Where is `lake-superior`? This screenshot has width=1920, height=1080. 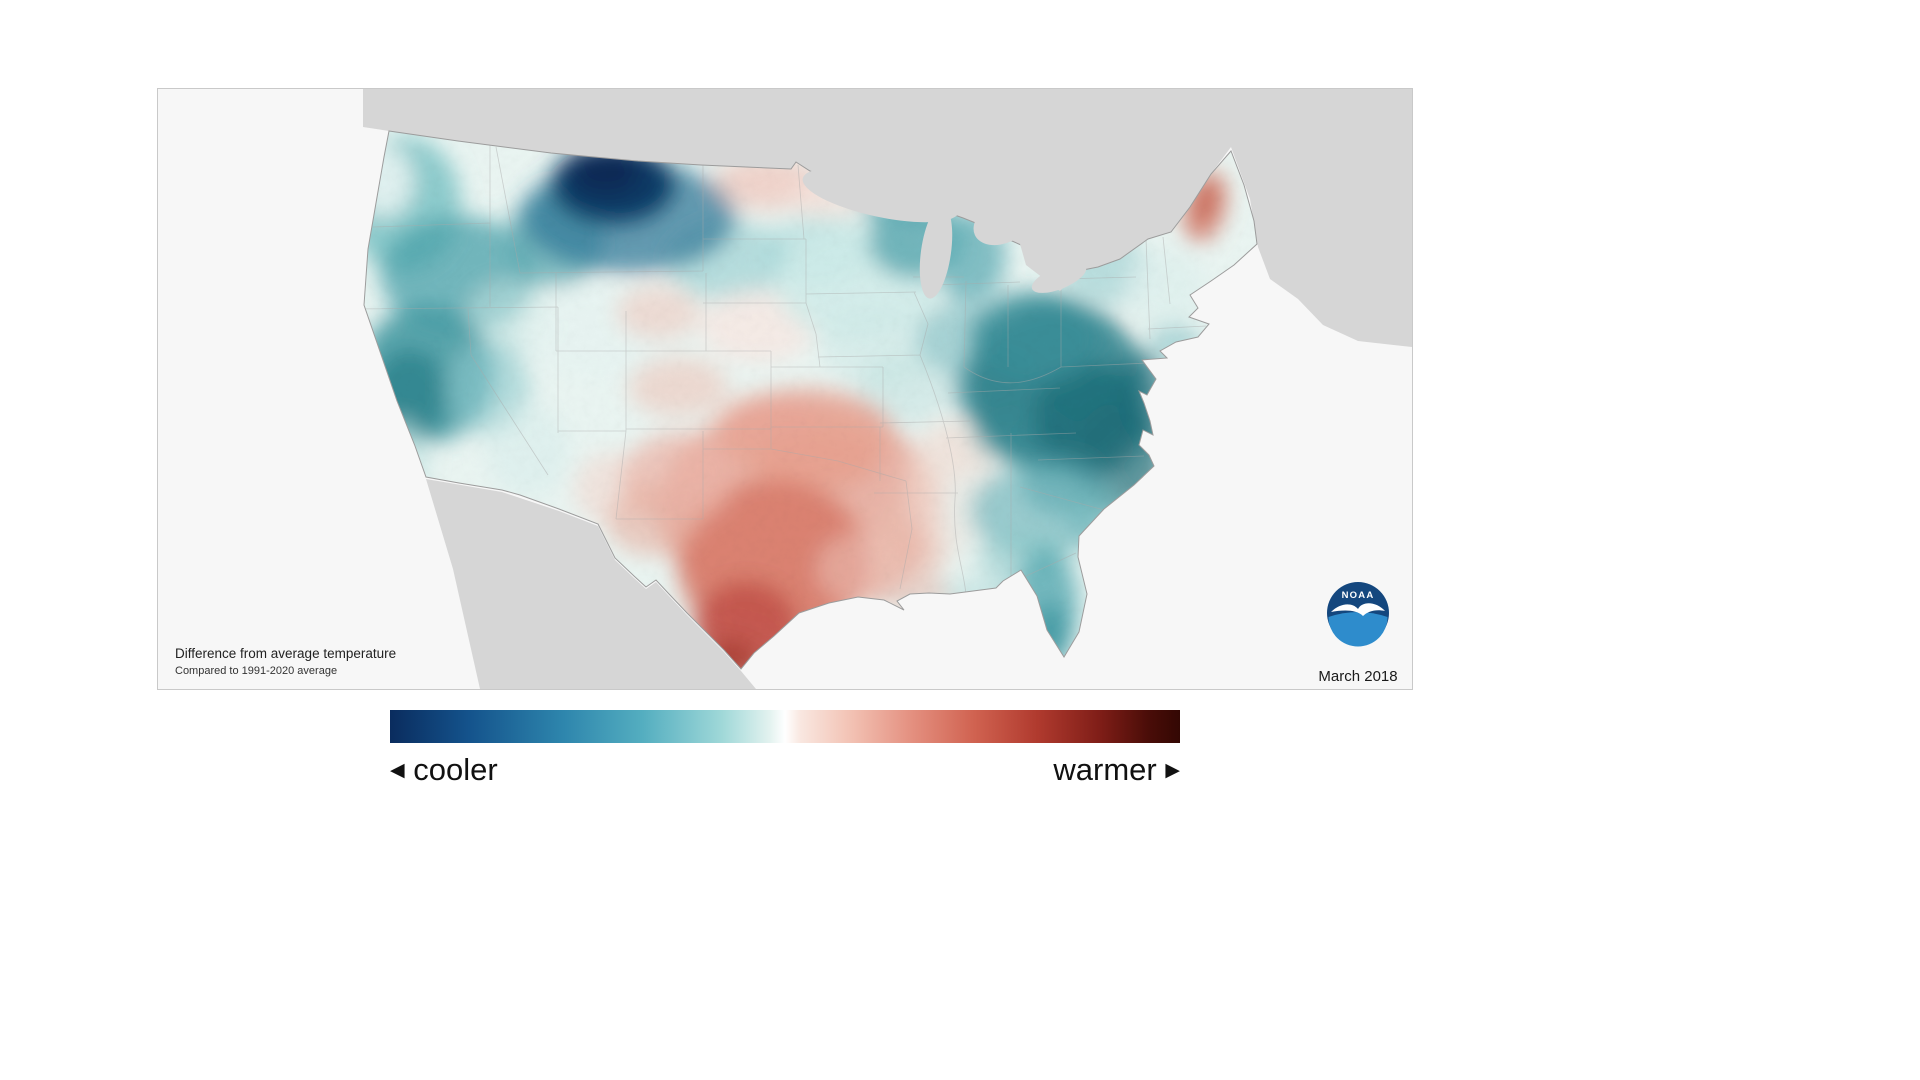
lake-superior is located at coordinates (881, 195).